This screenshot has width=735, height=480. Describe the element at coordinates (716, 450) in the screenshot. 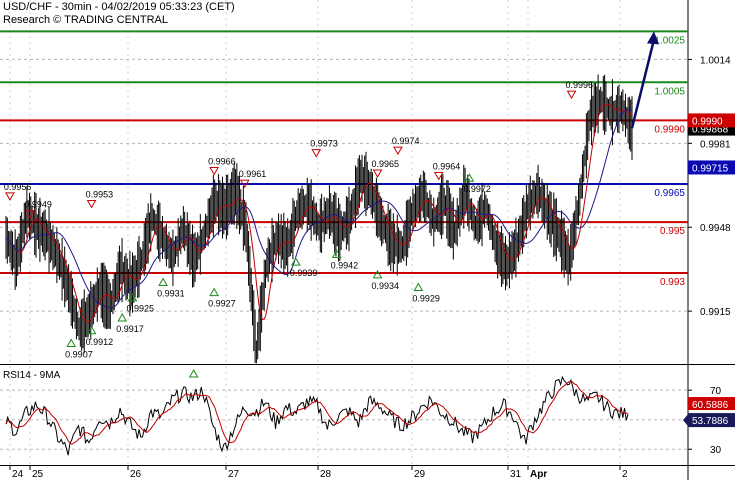

I see `rsi-tick-label: 30` at that location.